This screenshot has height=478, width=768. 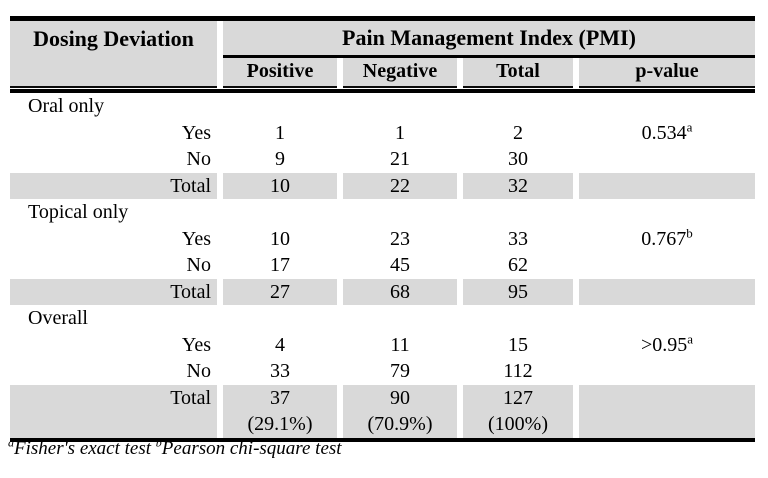 I want to click on row-label, so click(x=113, y=424).